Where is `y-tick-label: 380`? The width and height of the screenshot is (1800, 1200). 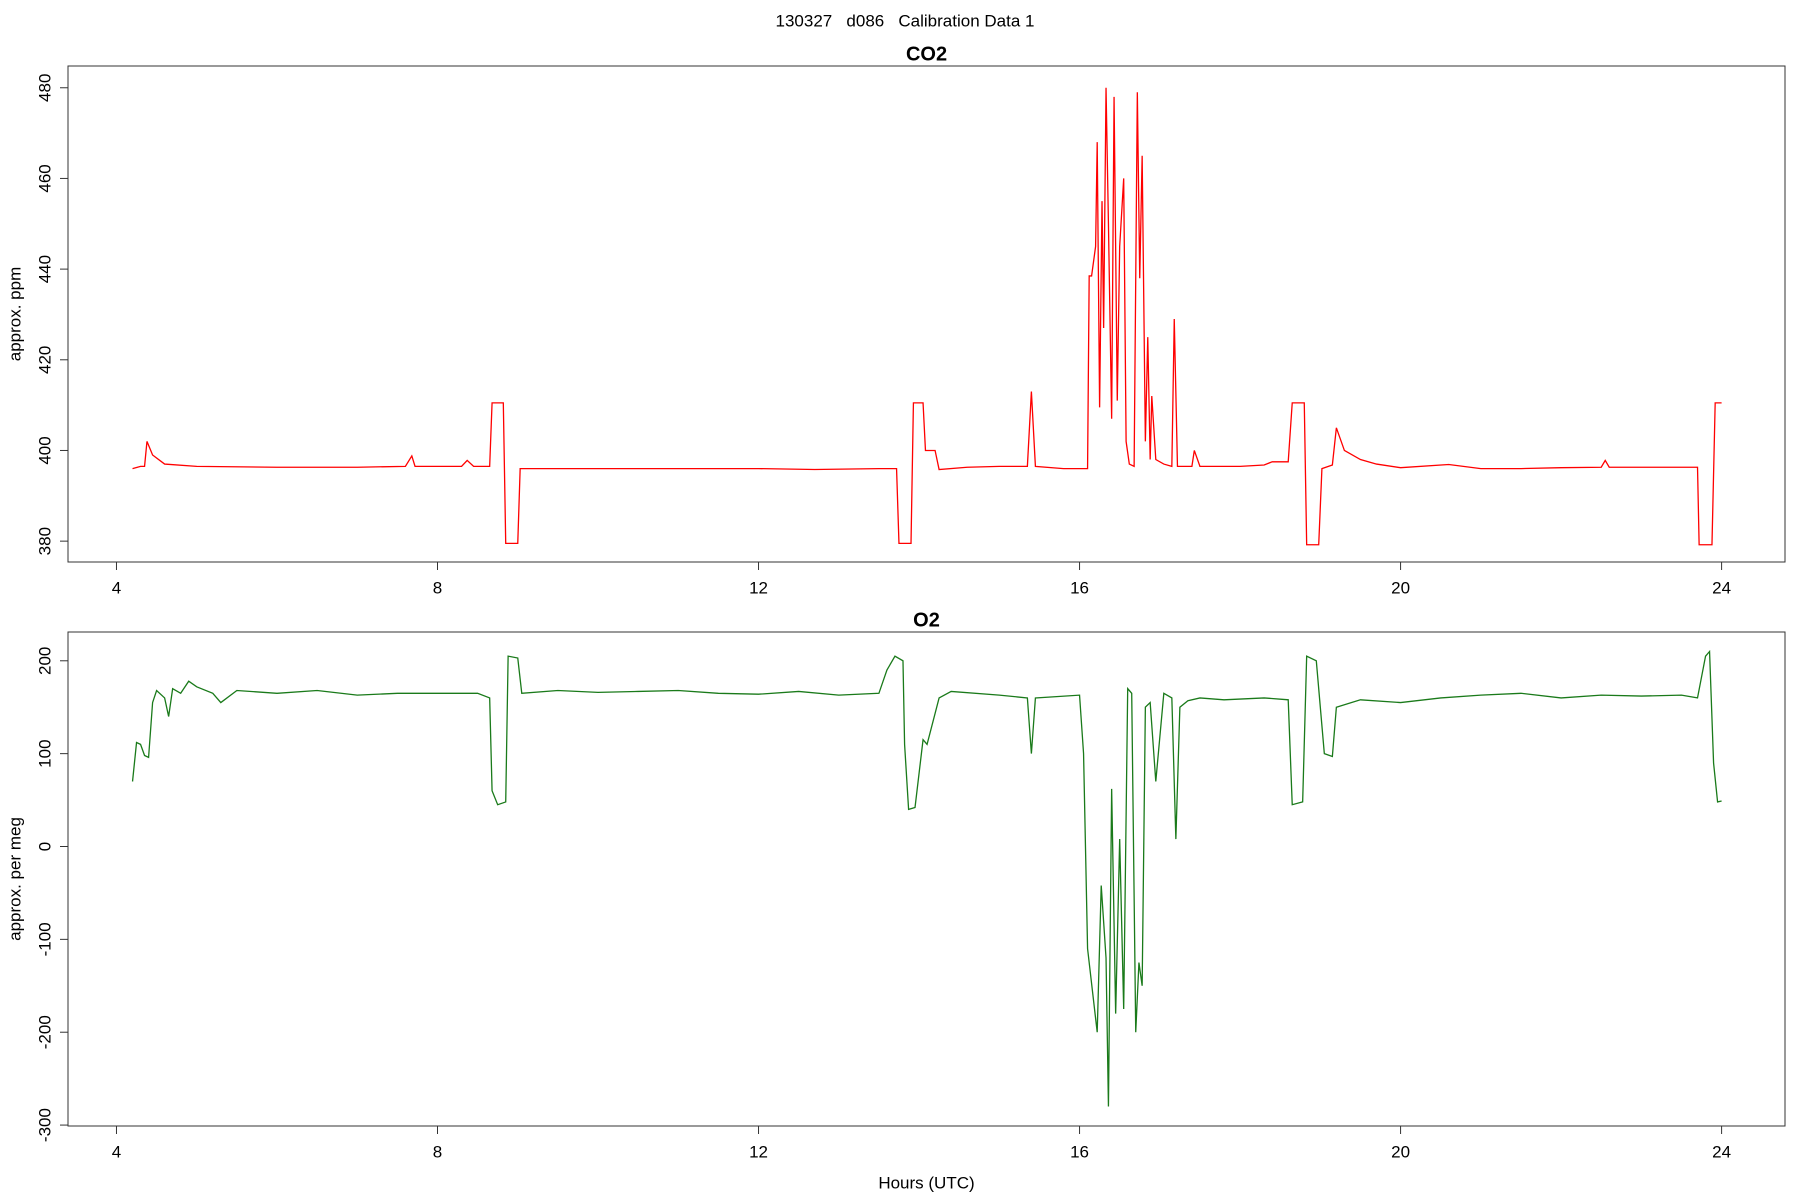
y-tick-label: 380 is located at coordinates (44, 541).